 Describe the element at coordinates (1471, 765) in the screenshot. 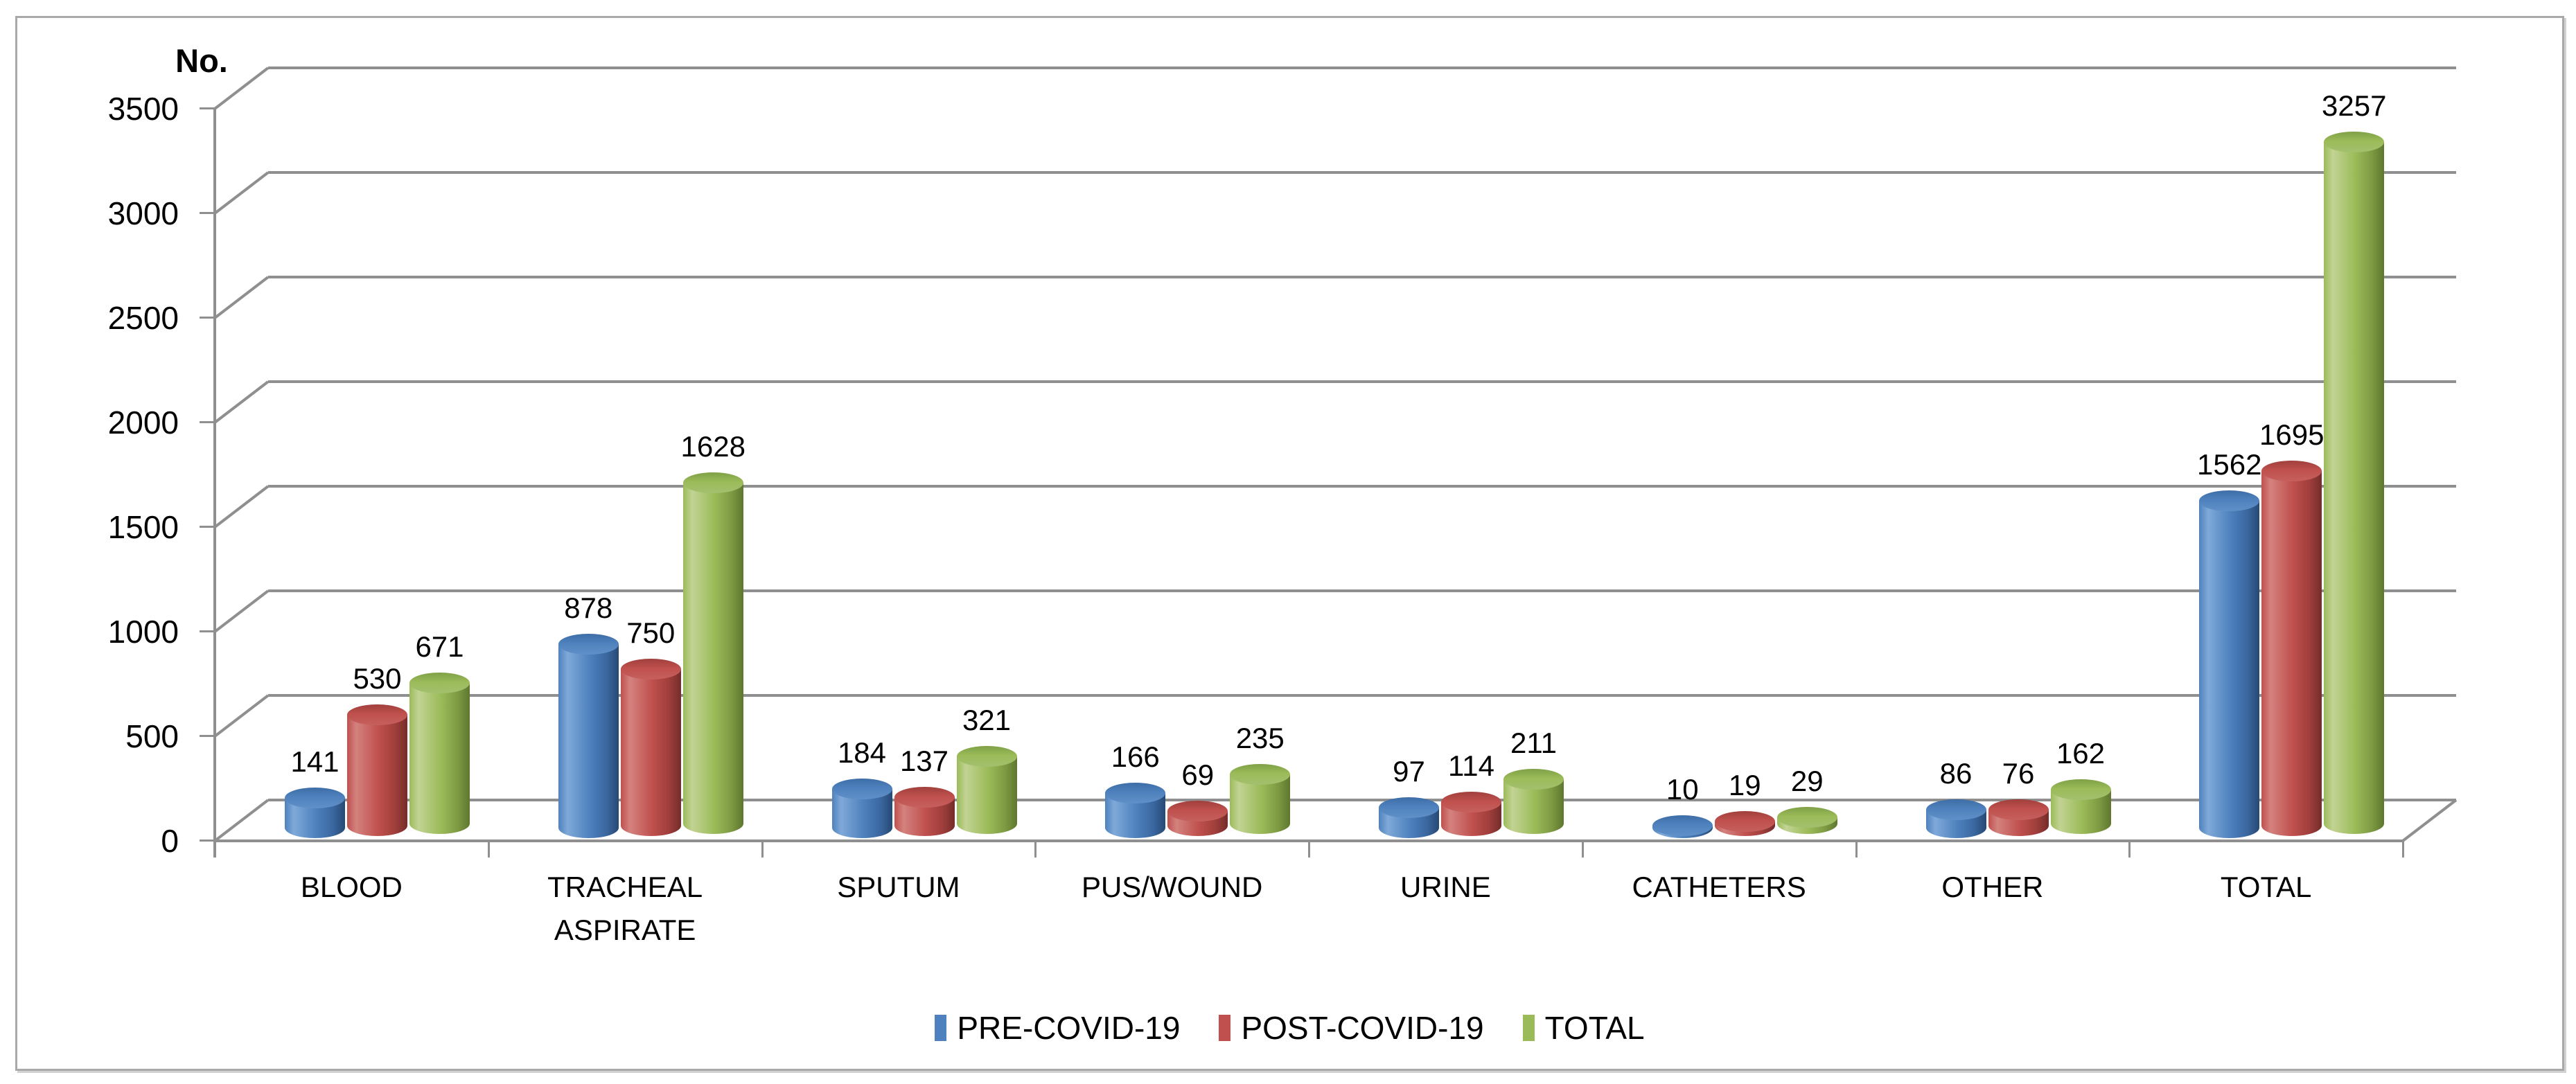

I see `data-label: 114` at that location.